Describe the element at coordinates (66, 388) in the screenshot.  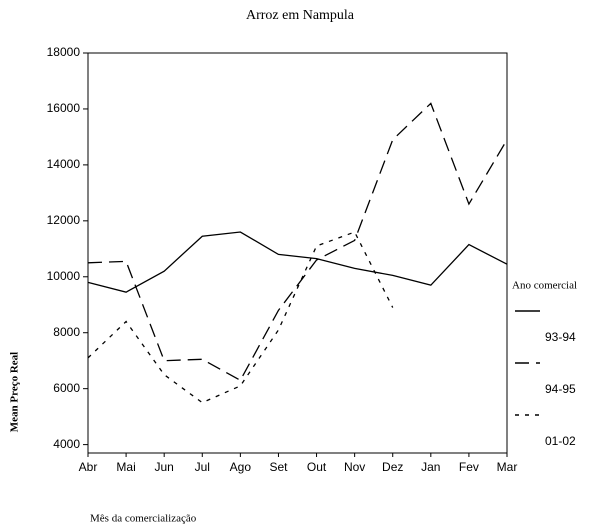
I see `y-tick-label: 6000` at that location.